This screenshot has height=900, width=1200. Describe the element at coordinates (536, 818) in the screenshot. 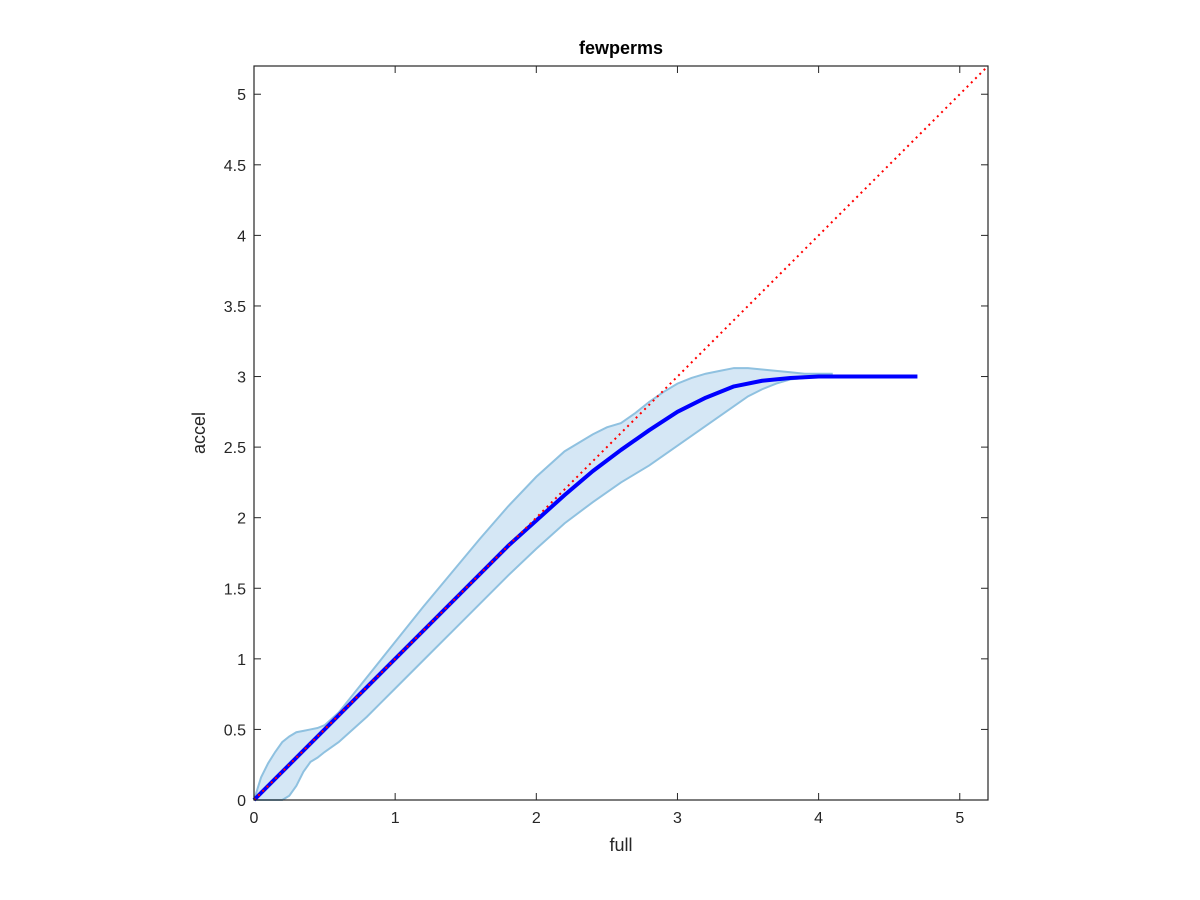

I see `x-tick-label: 2` at that location.